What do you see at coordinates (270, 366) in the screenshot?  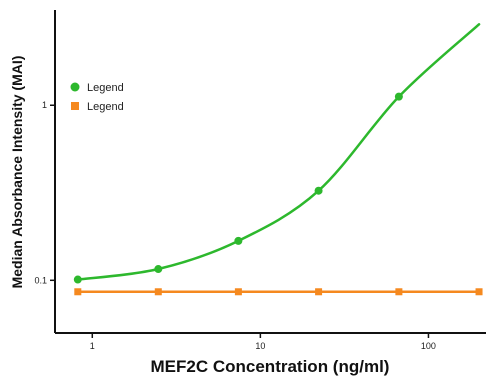 I see `x-axis-title: MEF2C Concentration (ng/ml)` at bounding box center [270, 366].